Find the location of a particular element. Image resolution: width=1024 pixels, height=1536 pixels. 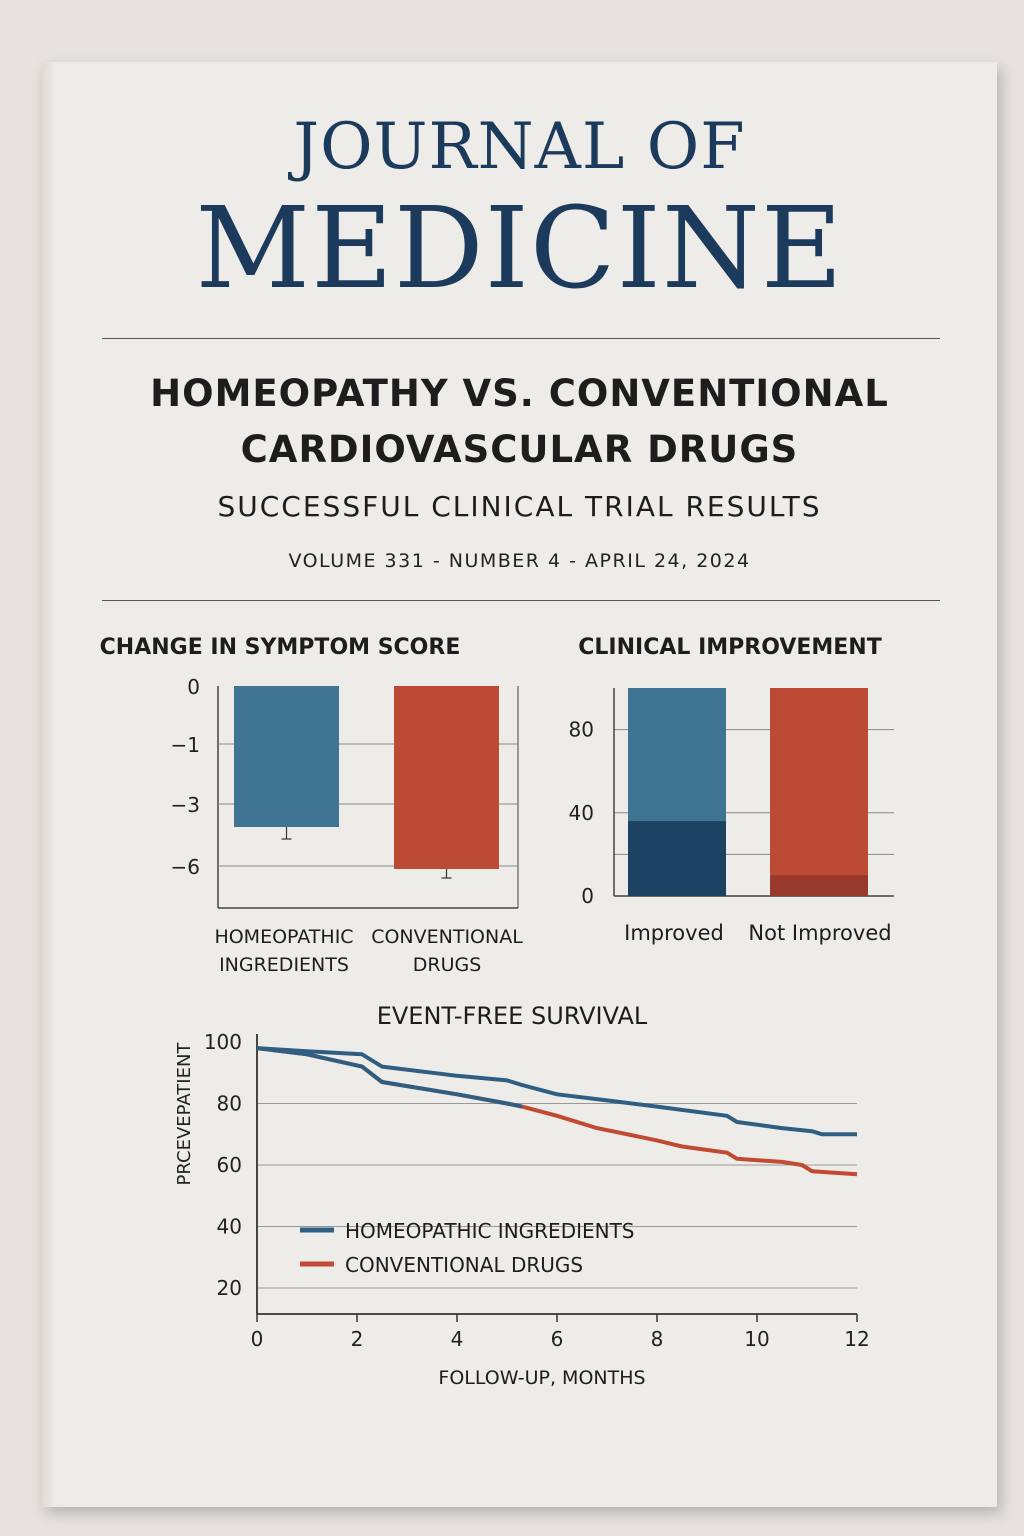

survival-x-tick: 2 is located at coordinates (357, 1339).